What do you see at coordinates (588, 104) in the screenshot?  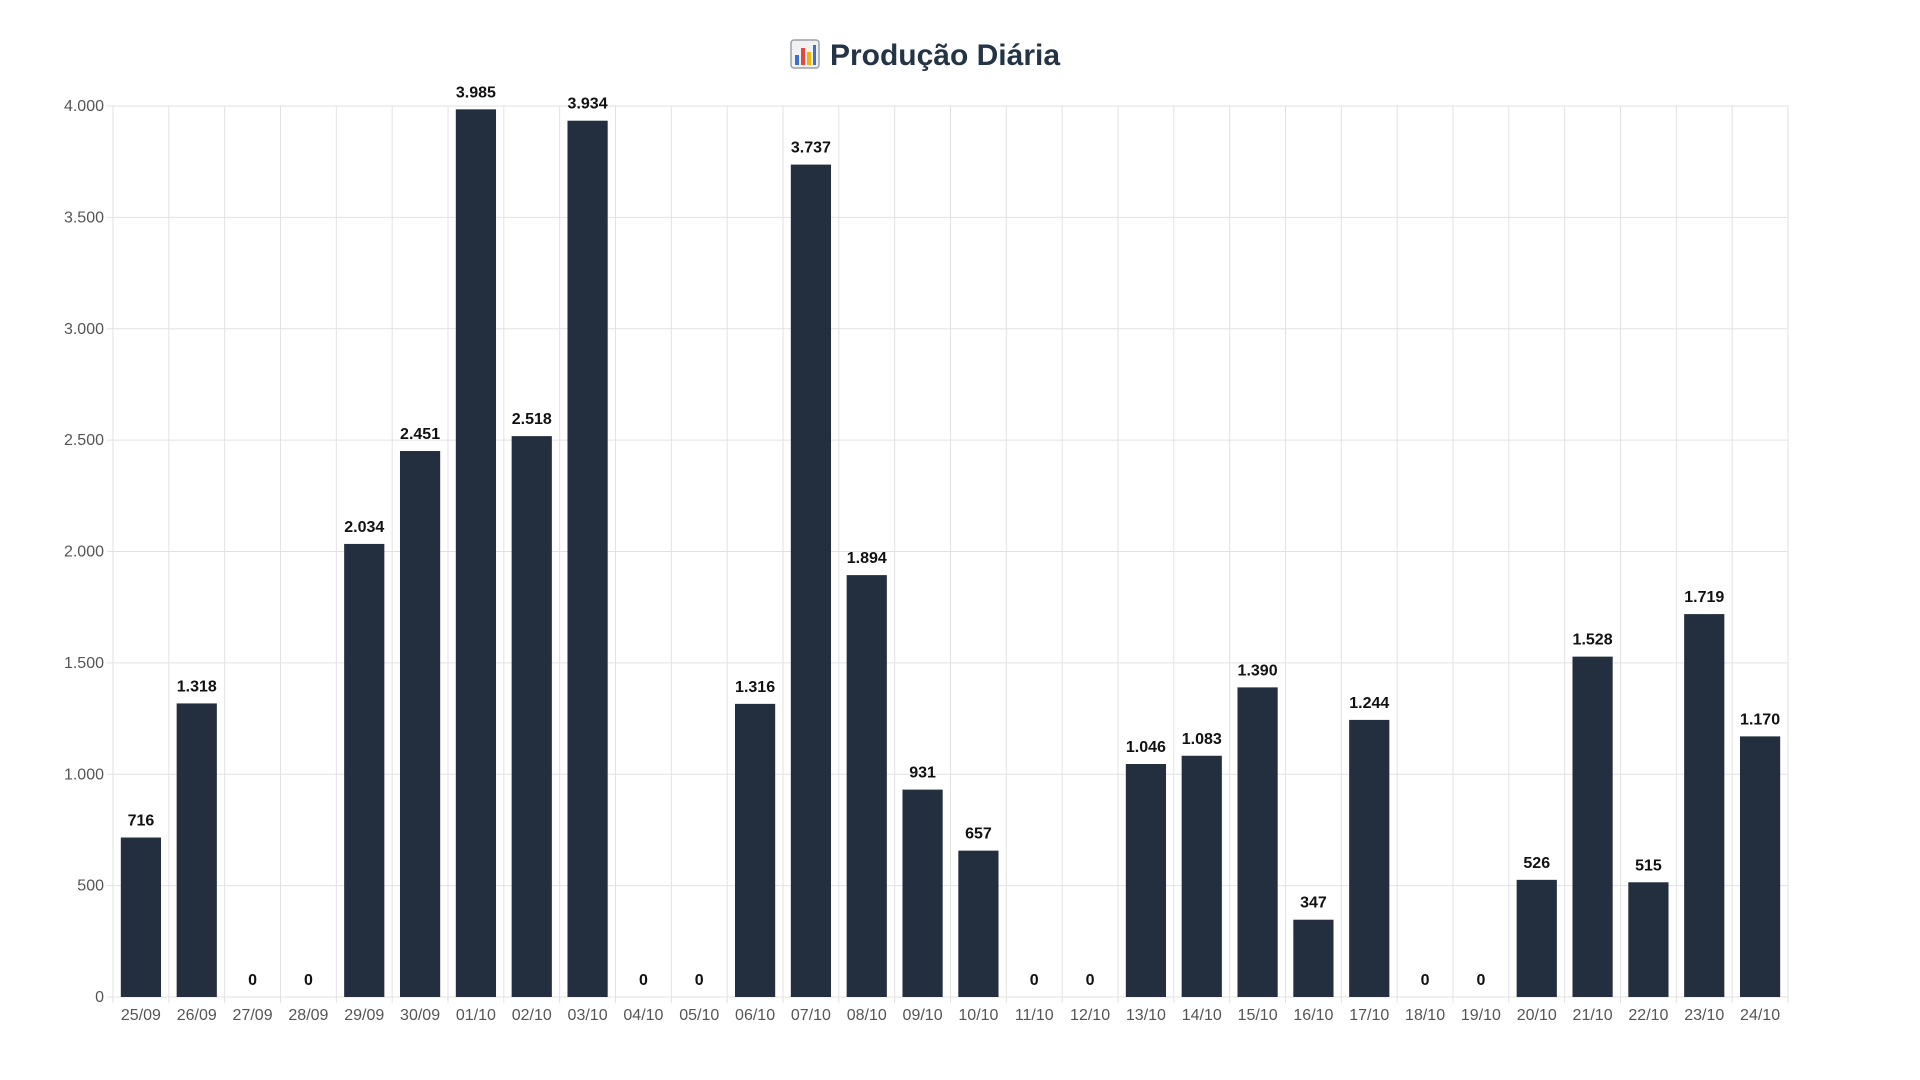 I see `data-label: 3.934` at bounding box center [588, 104].